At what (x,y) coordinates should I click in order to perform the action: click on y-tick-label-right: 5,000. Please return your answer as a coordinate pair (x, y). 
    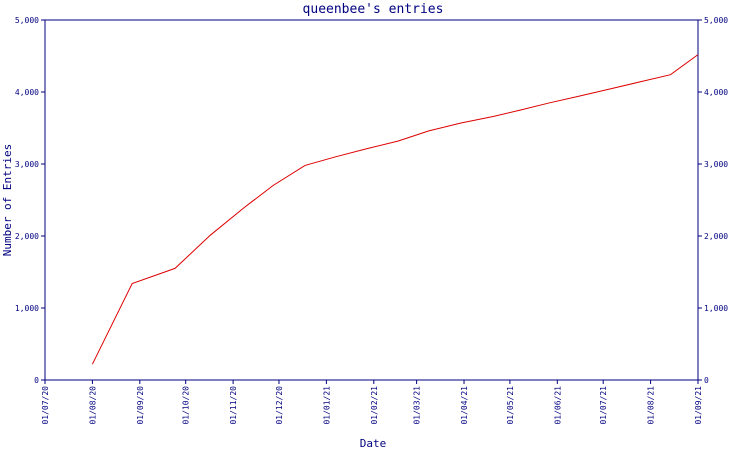
    Looking at the image, I should click on (716, 20).